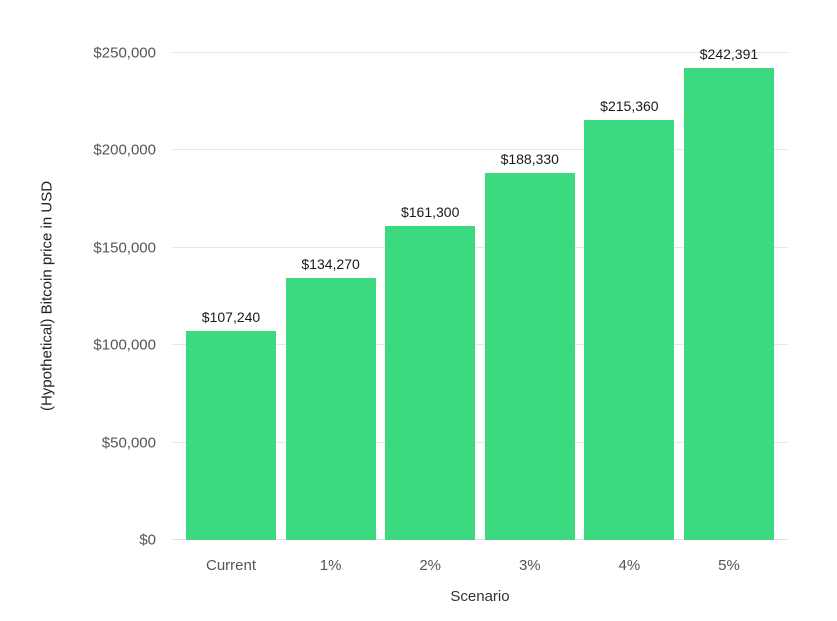 The height and width of the screenshot is (621, 837). I want to click on y-tick-label: $150,000, so click(124, 248).